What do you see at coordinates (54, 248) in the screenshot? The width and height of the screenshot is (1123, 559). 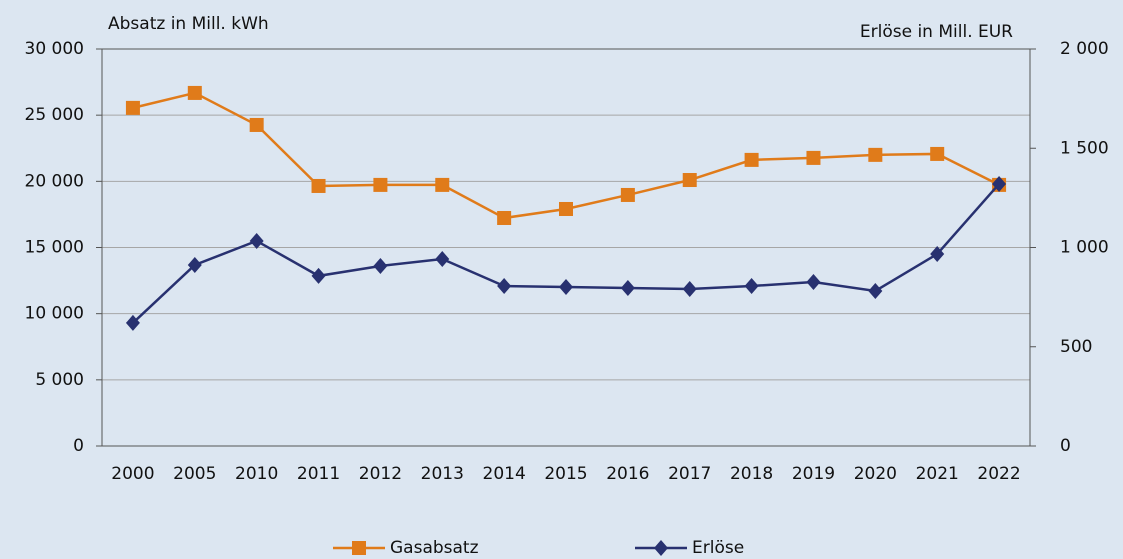 I see `y-tick-label: 15 000` at bounding box center [54, 248].